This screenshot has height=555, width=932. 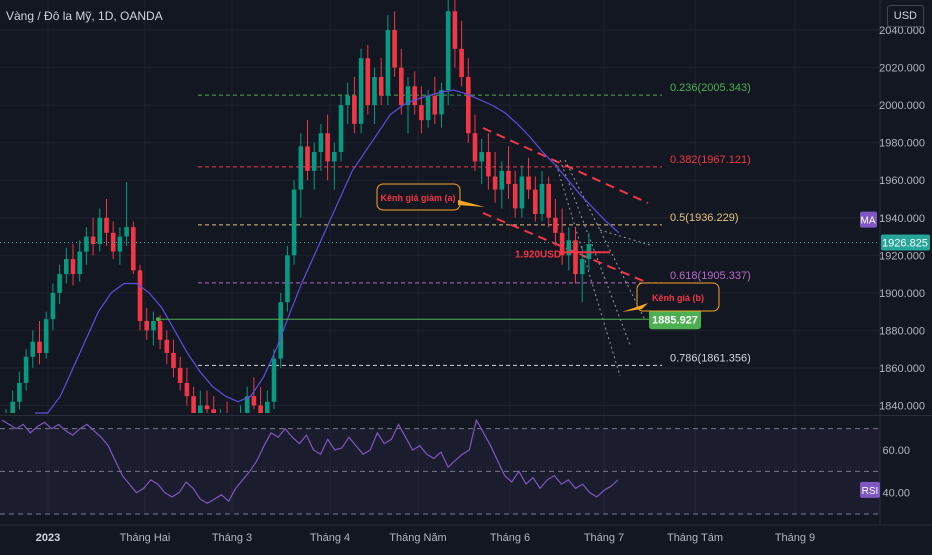 I want to click on x-tick-label: Tháng 7, so click(x=604, y=538).